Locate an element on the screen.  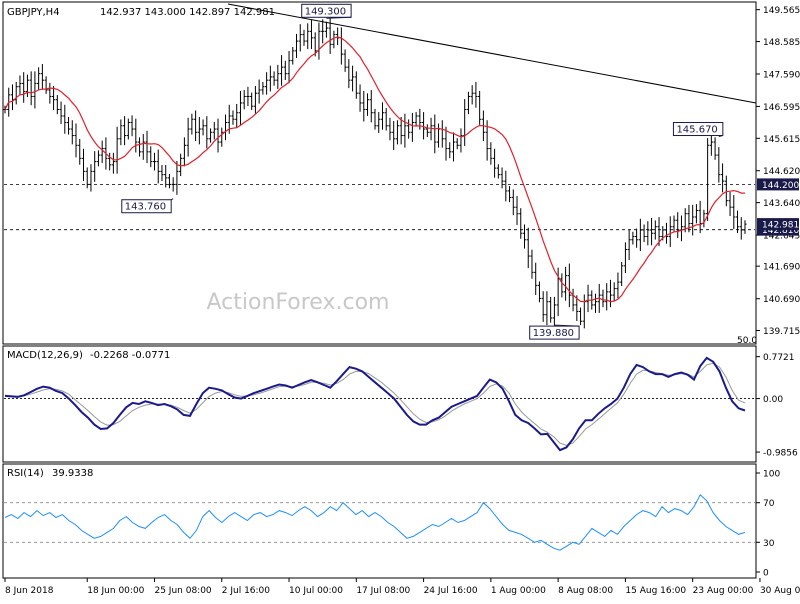
macd-line is located at coordinates (375, 404).